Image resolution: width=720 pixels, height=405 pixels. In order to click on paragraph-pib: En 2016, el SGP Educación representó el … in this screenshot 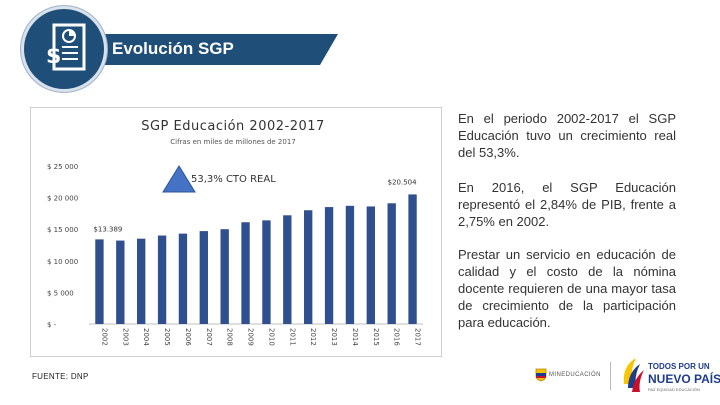, I will do `click(567, 204)`.